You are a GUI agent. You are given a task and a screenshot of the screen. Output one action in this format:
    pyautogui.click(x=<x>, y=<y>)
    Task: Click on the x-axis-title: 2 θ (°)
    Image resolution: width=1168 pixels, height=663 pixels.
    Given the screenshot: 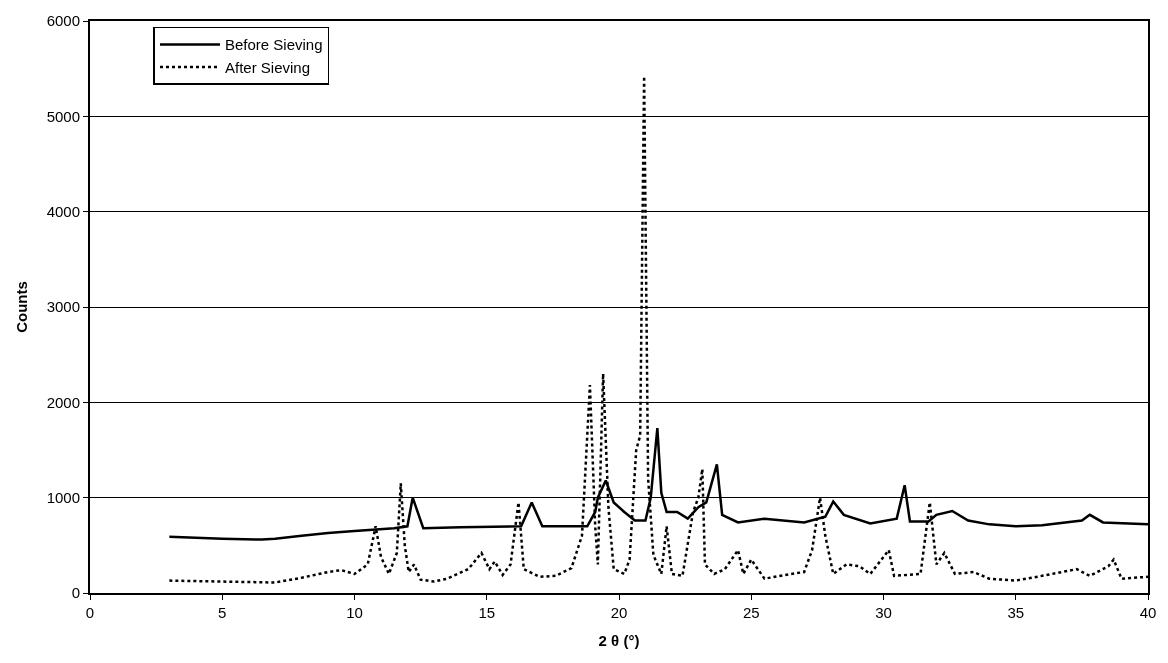 What is the action you would take?
    pyautogui.click(x=619, y=640)
    